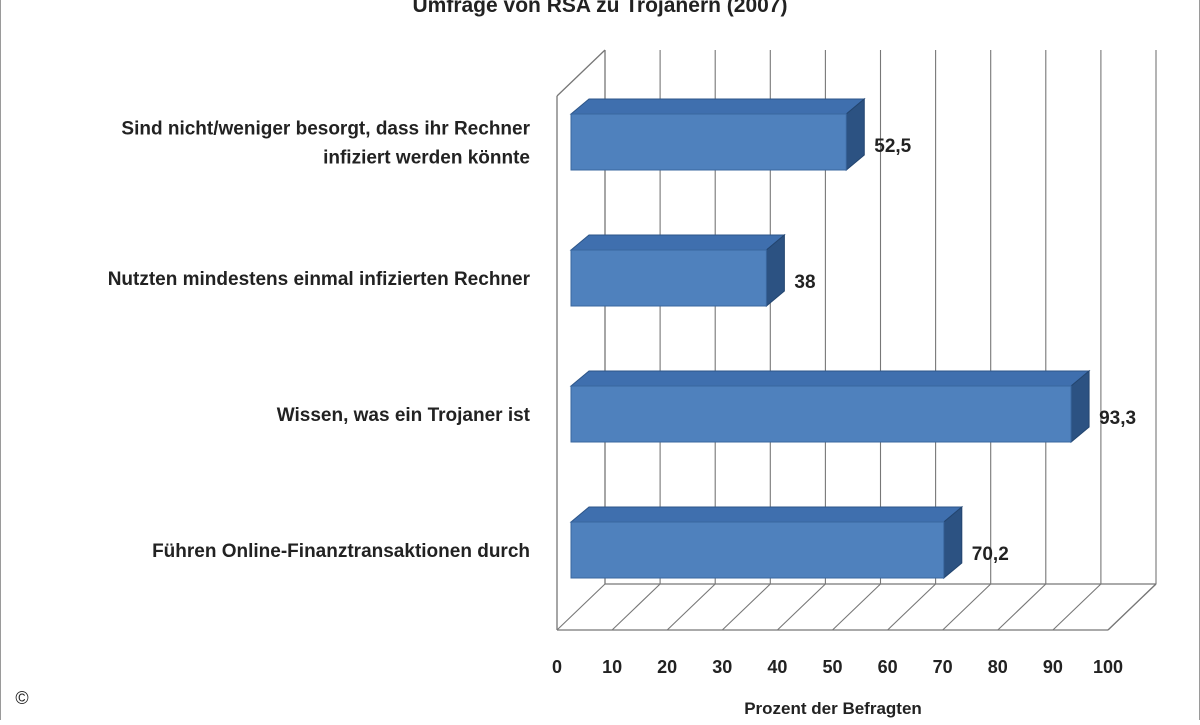 This screenshot has height=725, width=1200. What do you see at coordinates (777, 667) in the screenshot?
I see `x-tick-40: 40` at bounding box center [777, 667].